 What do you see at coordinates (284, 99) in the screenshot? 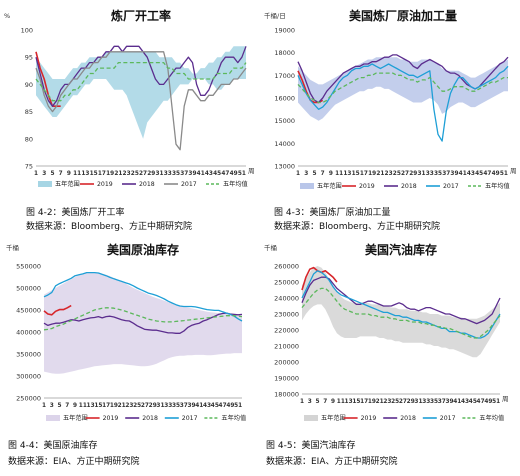
I see `y-tick-label: 16000` at bounding box center [284, 99].